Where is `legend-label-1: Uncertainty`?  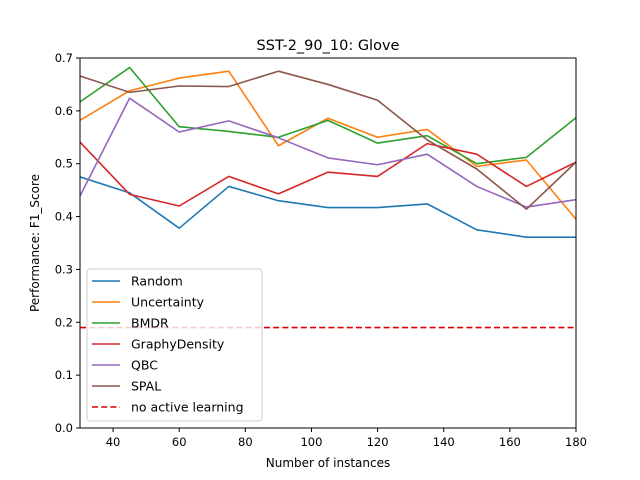
legend-label-1: Uncertainty is located at coordinates (168, 302).